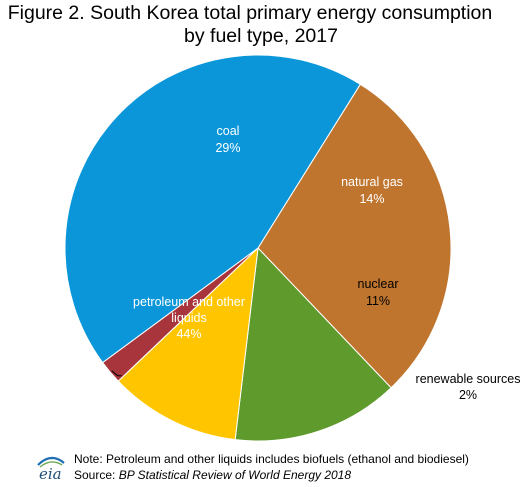  Describe the element at coordinates (189, 302) in the screenshot. I see `slice-label-petroleum-and-other-liquids: petroleum and other` at that location.